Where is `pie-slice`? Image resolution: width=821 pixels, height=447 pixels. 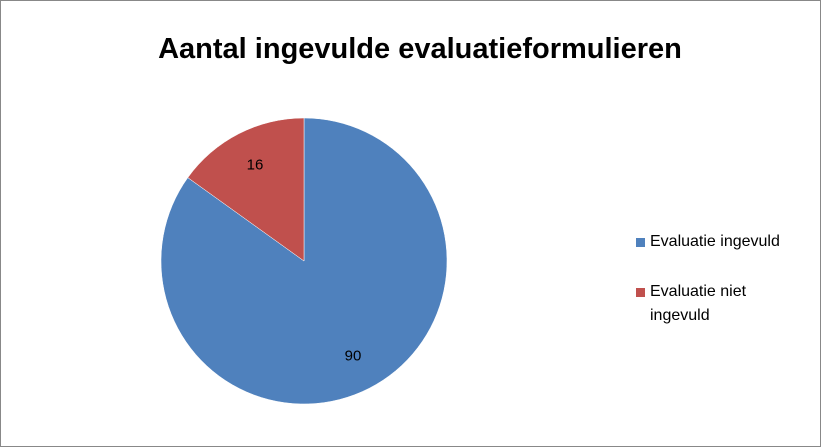
pie-slice is located at coordinates (246, 189).